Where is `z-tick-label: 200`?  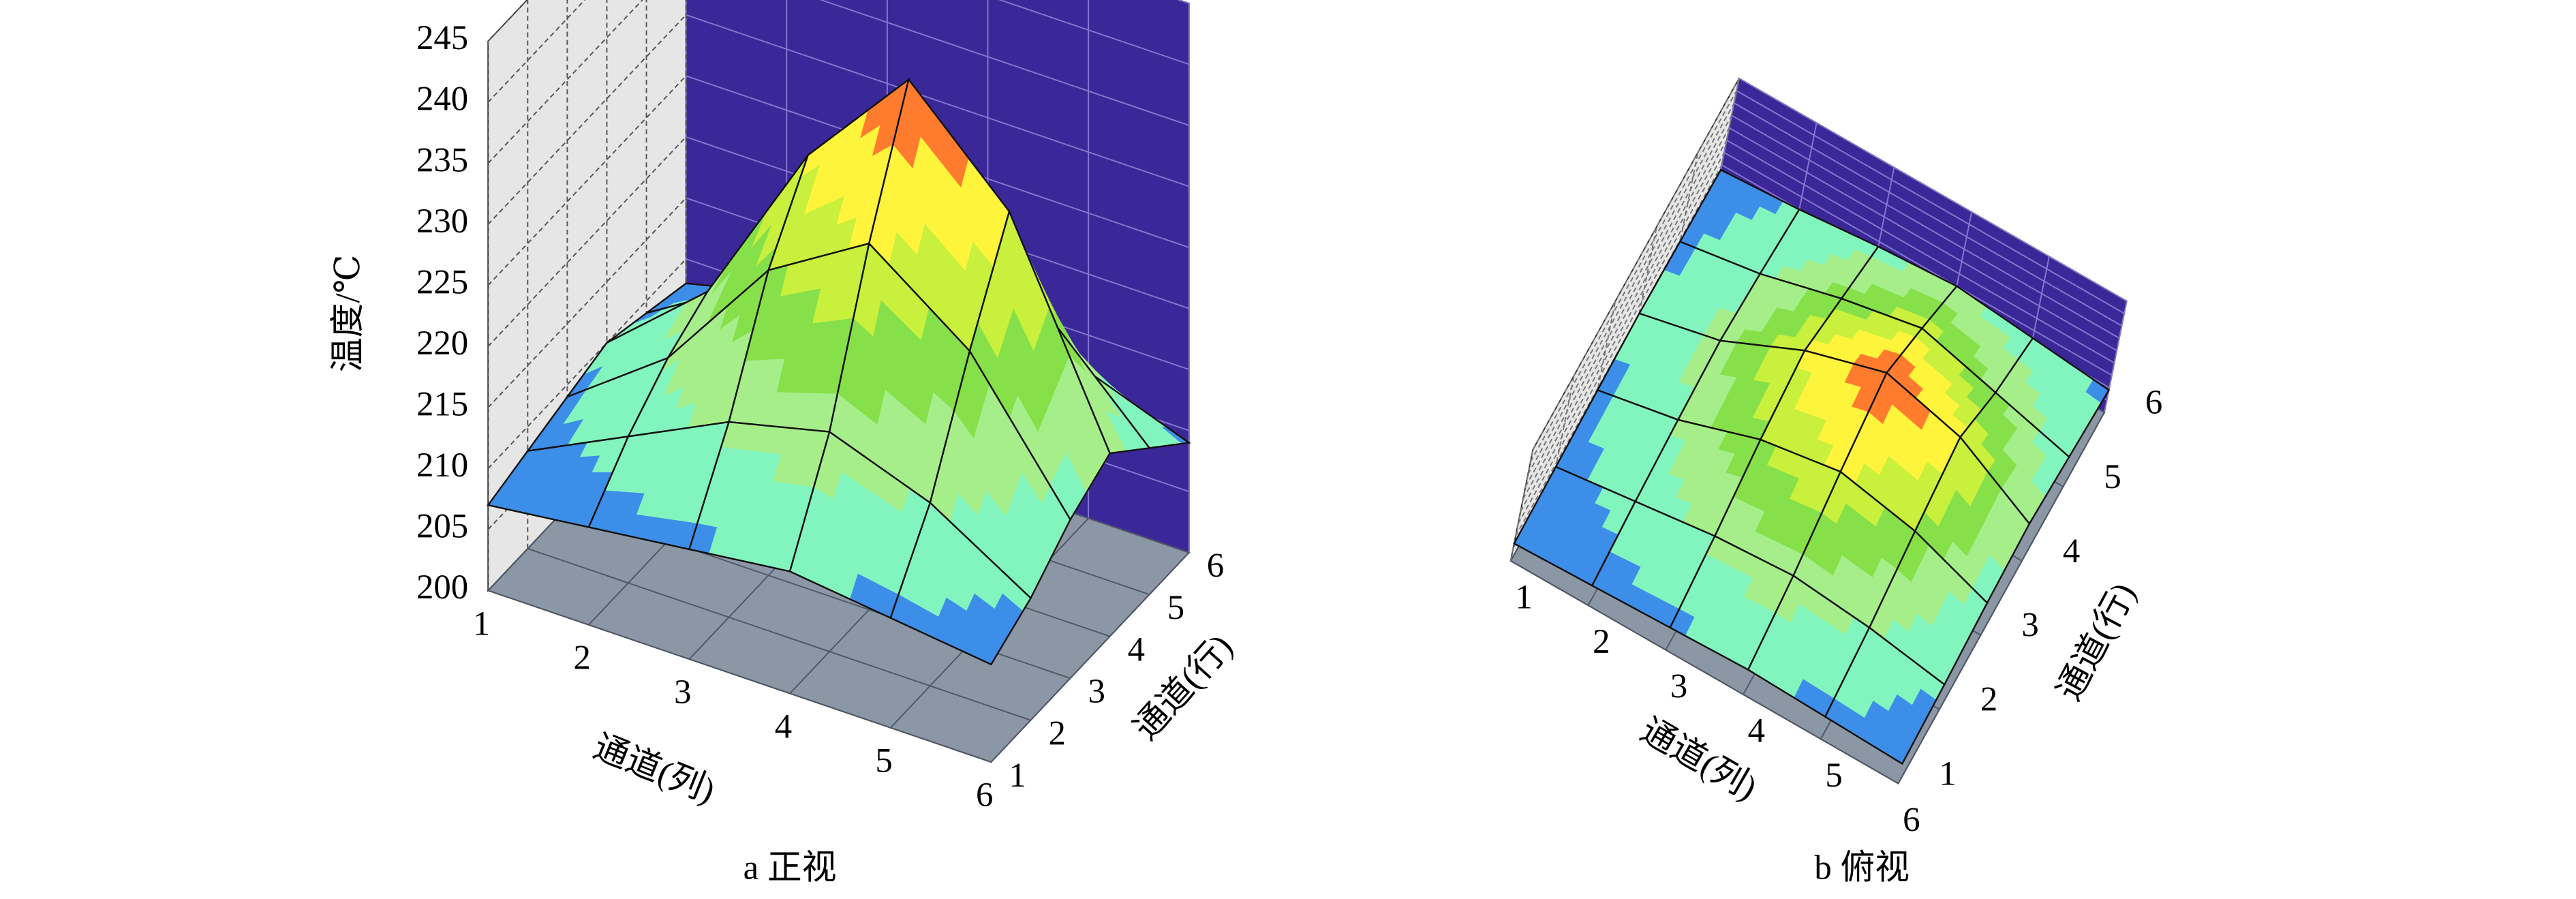 z-tick-label: 200 is located at coordinates (442, 587).